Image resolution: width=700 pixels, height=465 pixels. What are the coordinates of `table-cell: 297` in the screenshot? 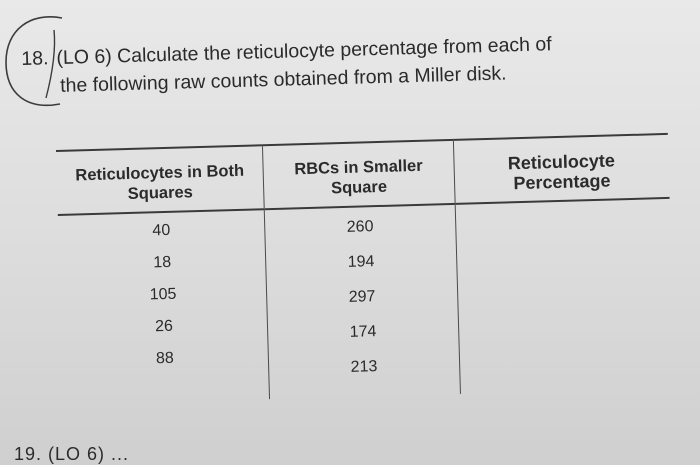 It's located at (362, 297).